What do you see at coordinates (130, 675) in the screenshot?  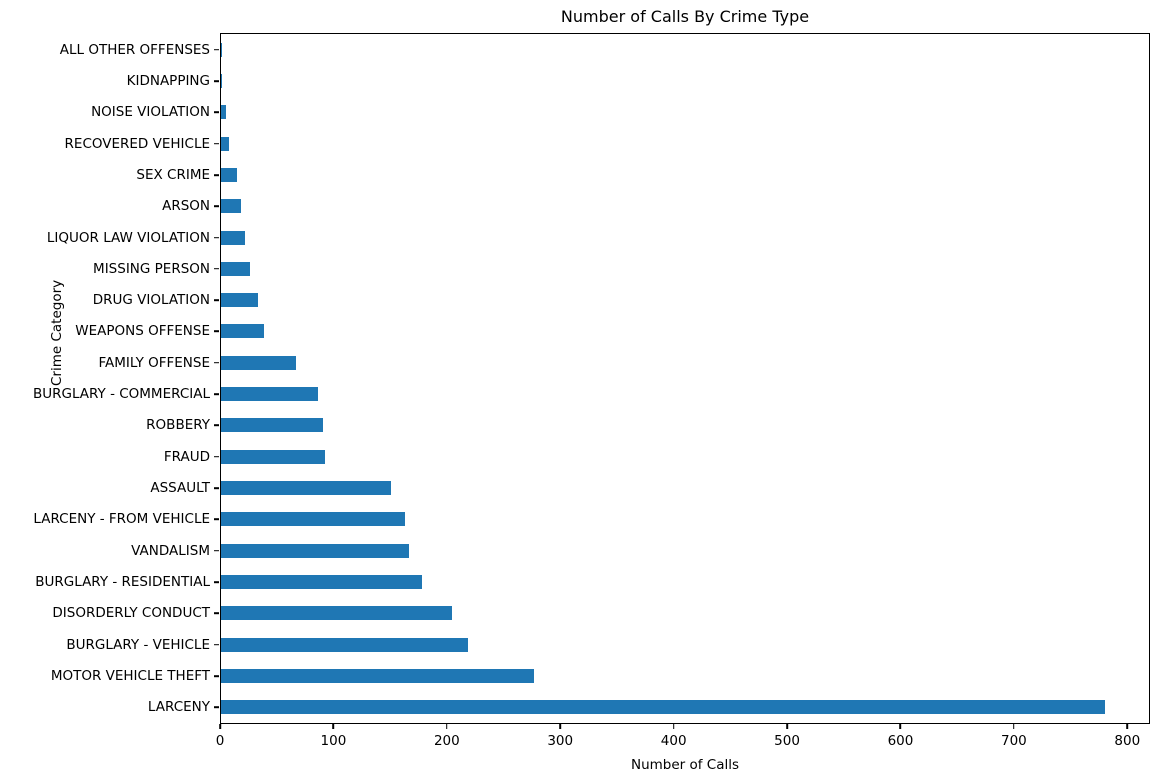 I see `category-label: MOTOR VEHICLE THEFT` at bounding box center [130, 675].